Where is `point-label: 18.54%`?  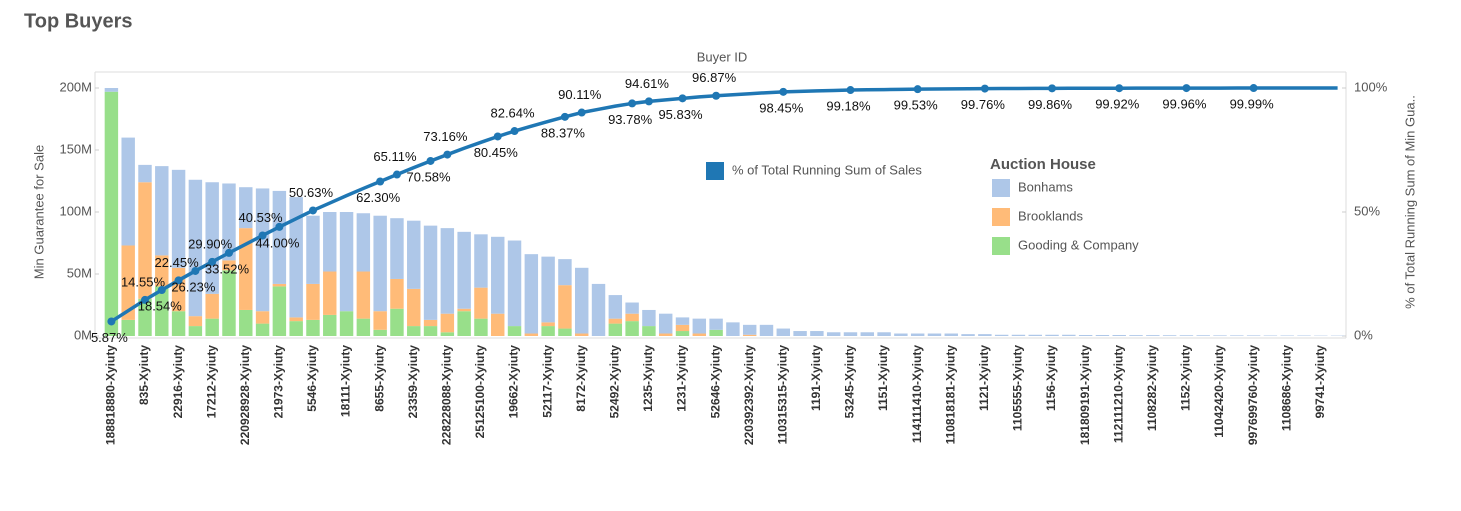 point-label: 18.54% is located at coordinates (160, 305).